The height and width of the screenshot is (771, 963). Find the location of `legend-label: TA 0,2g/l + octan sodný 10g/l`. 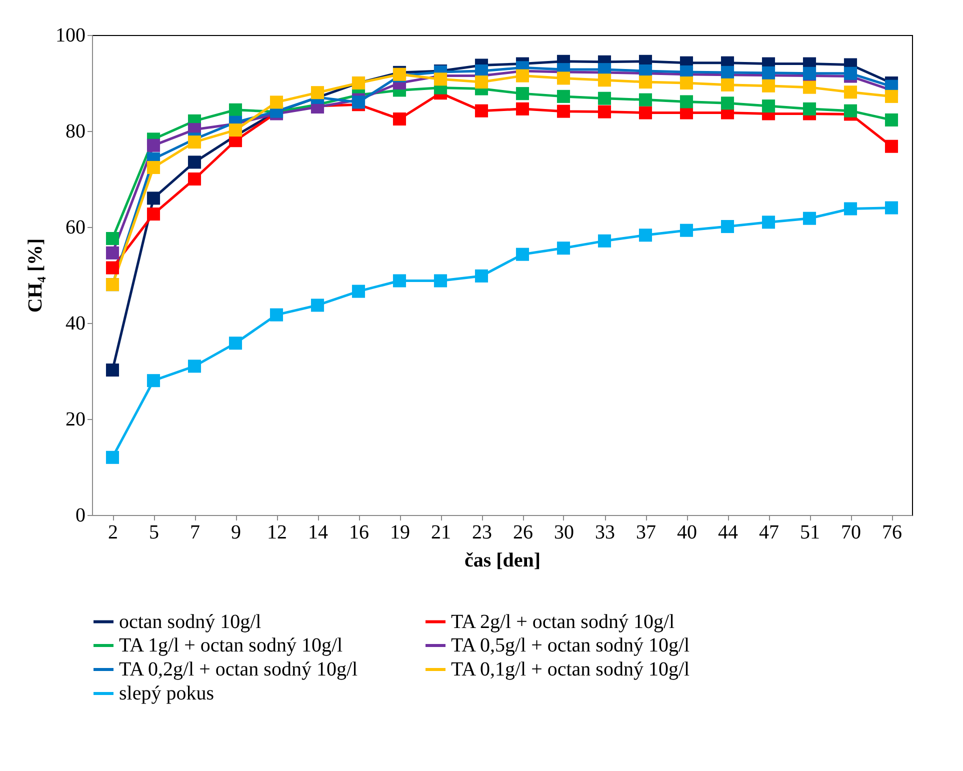

legend-label: TA 0,2g/l + octan sodný 10g/l is located at coordinates (238, 669).